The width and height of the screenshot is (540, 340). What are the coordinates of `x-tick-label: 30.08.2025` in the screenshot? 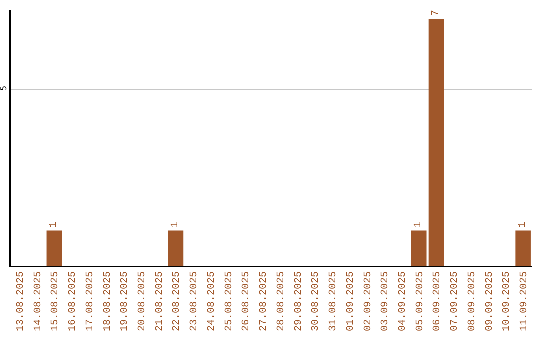 It's located at (316, 302).